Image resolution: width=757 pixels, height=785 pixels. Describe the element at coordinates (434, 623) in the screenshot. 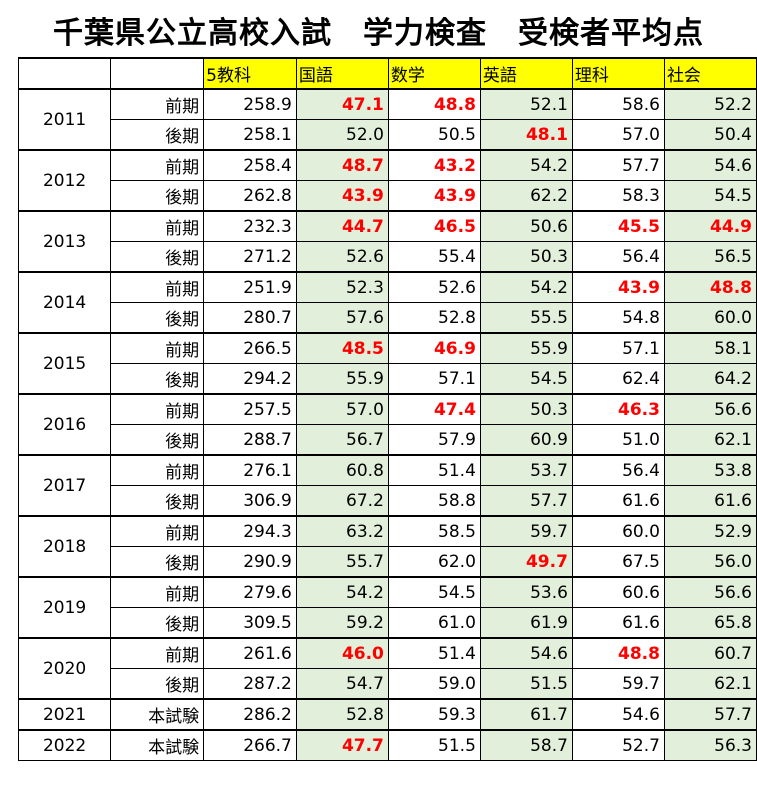

I see `score-cell: 61.0` at that location.